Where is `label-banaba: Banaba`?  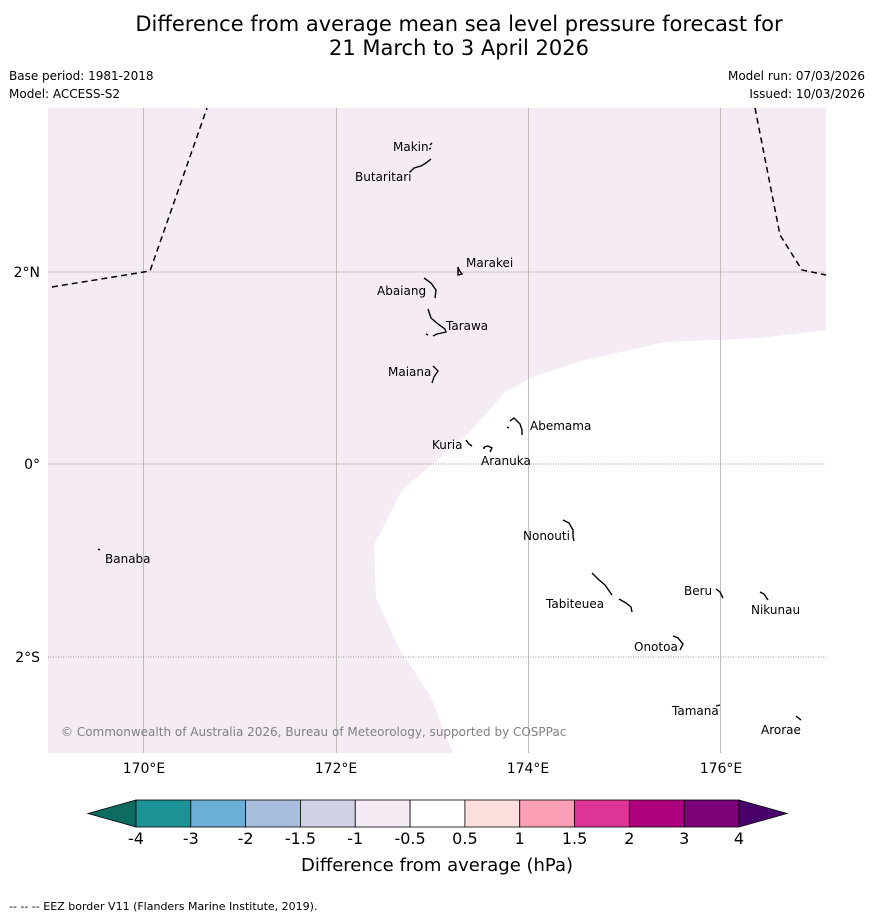 label-banaba: Banaba is located at coordinates (128, 559).